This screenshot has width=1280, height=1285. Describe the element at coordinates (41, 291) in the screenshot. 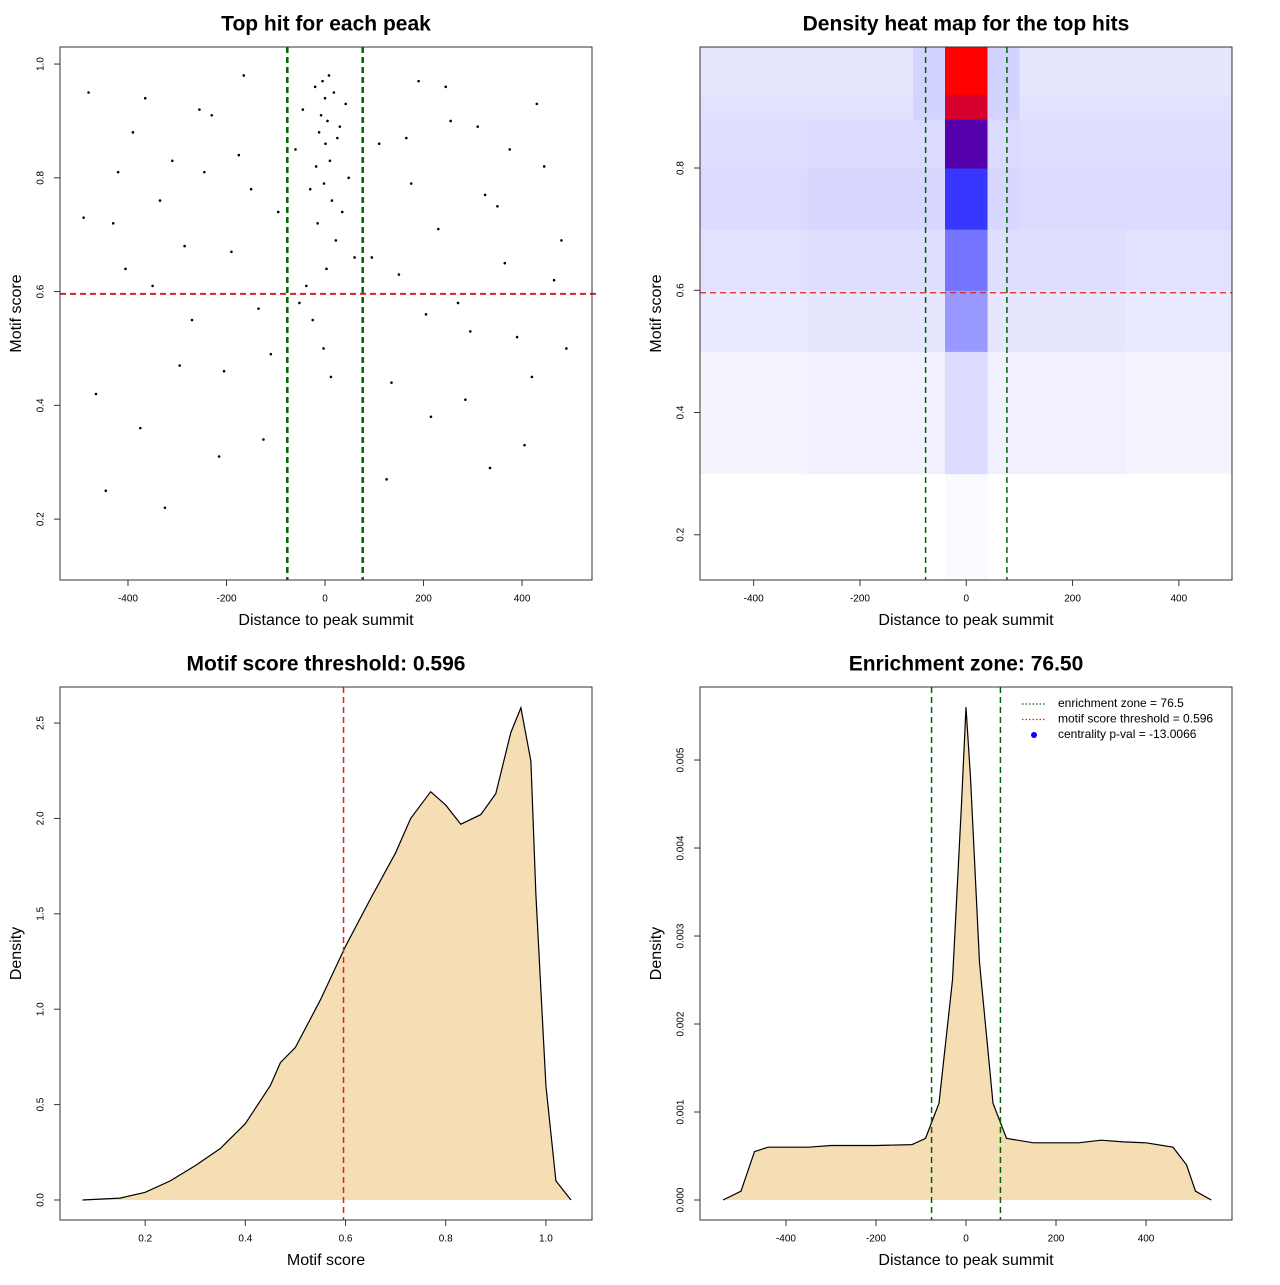

I see `y-tick-label: 0.6` at that location.